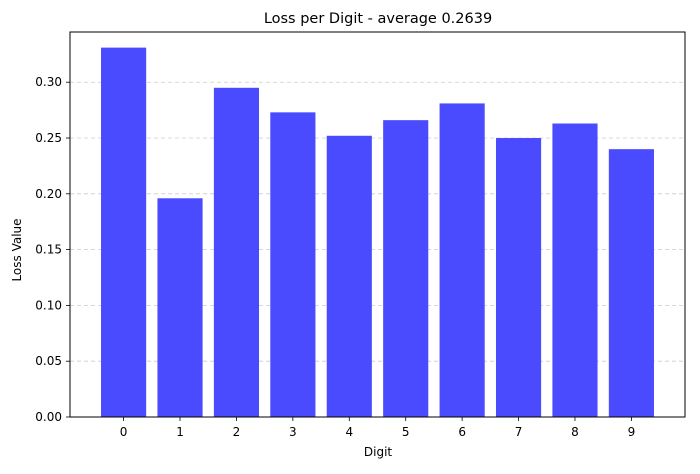  Describe the element at coordinates (462, 432) in the screenshot. I see `x-tick-label: 6` at that location.